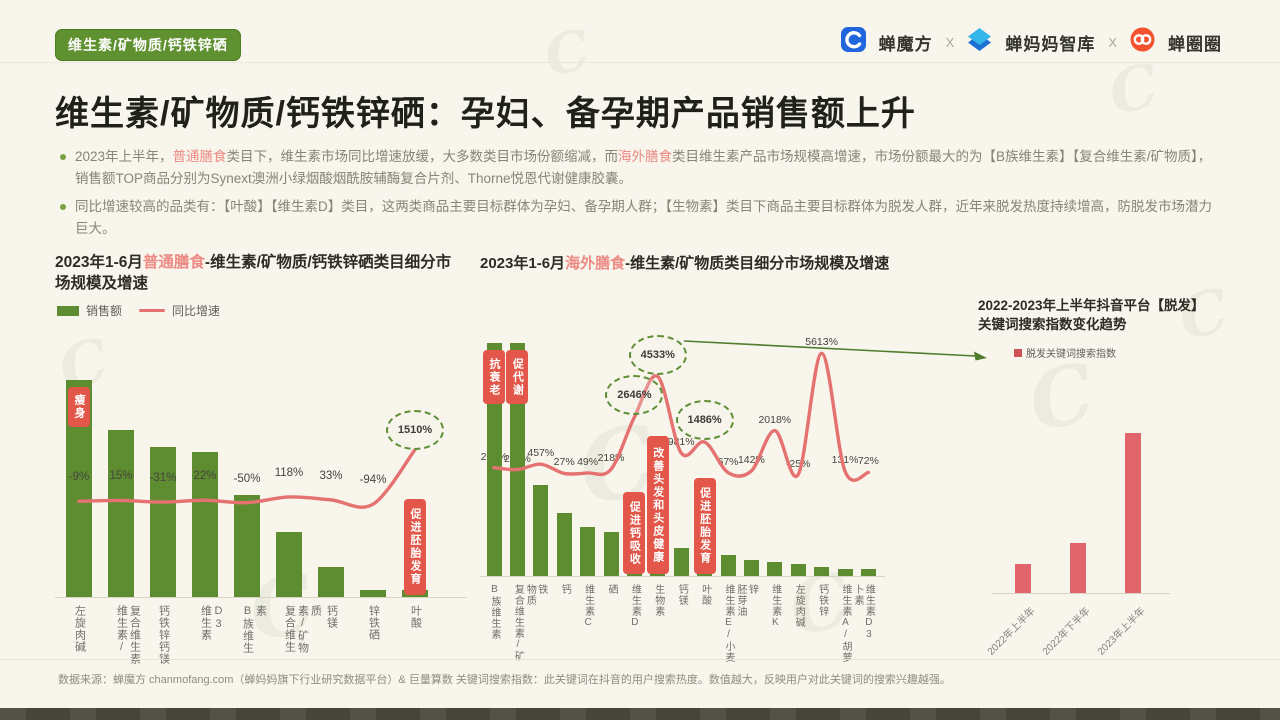 This screenshot has height=720, width=1280. What do you see at coordinates (163, 635) in the screenshot?
I see `category-label: 钙铁锌钙镁` at bounding box center [163, 635].